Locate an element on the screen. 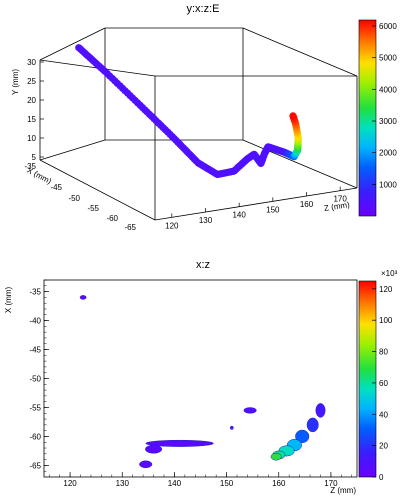 This screenshot has width=406, height=500. chart-title-2d: x:z is located at coordinates (203, 265).